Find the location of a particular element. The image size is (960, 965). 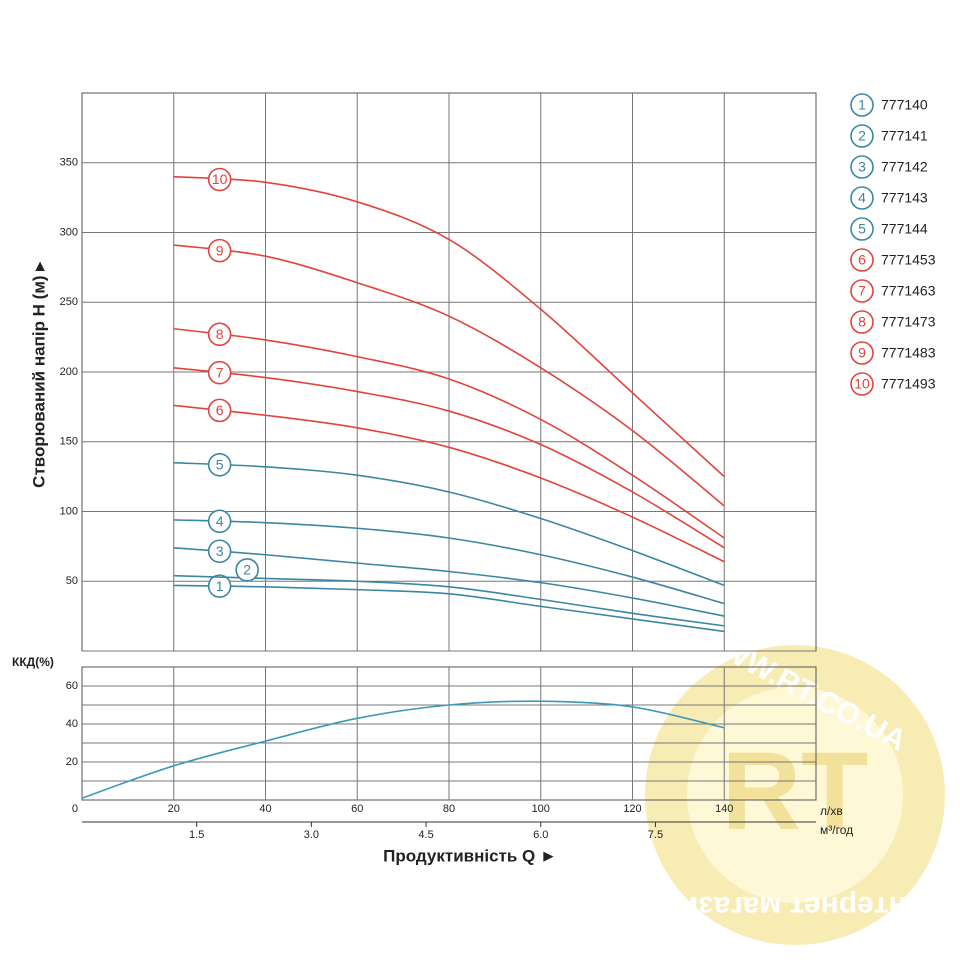

y-tick-label: 50 is located at coordinates (72, 581).